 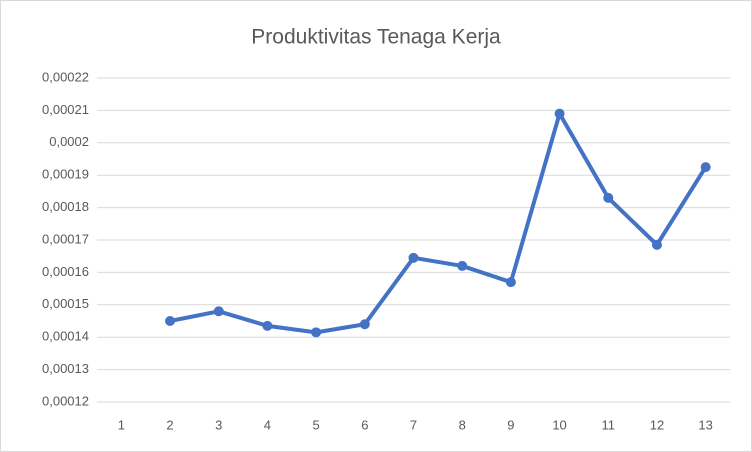 I want to click on y-tick-label: 0,00018, so click(x=65, y=206).